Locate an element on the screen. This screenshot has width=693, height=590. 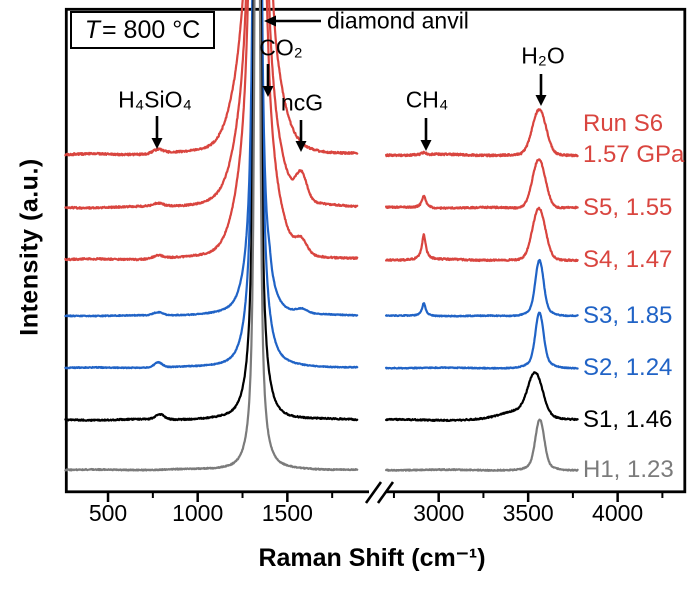
temperature-value: = 800 °C is located at coordinates (151, 29).